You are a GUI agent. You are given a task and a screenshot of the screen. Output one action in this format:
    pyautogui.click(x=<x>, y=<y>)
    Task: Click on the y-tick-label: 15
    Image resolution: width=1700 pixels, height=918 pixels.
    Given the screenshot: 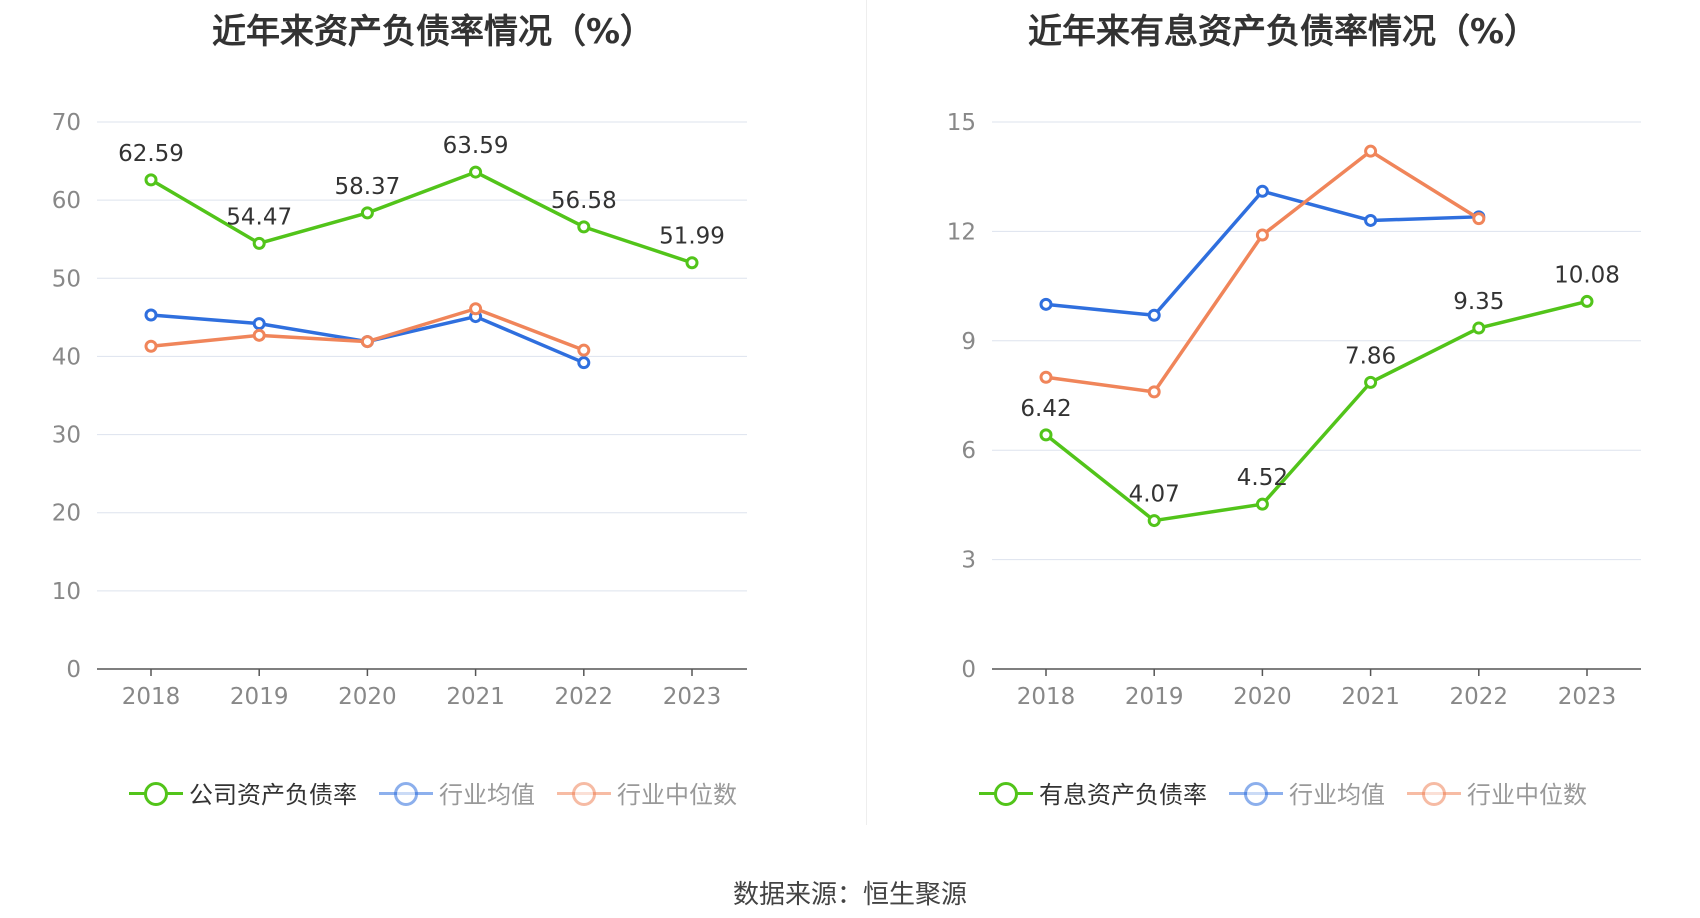 What is the action you would take?
    pyautogui.click(x=961, y=123)
    